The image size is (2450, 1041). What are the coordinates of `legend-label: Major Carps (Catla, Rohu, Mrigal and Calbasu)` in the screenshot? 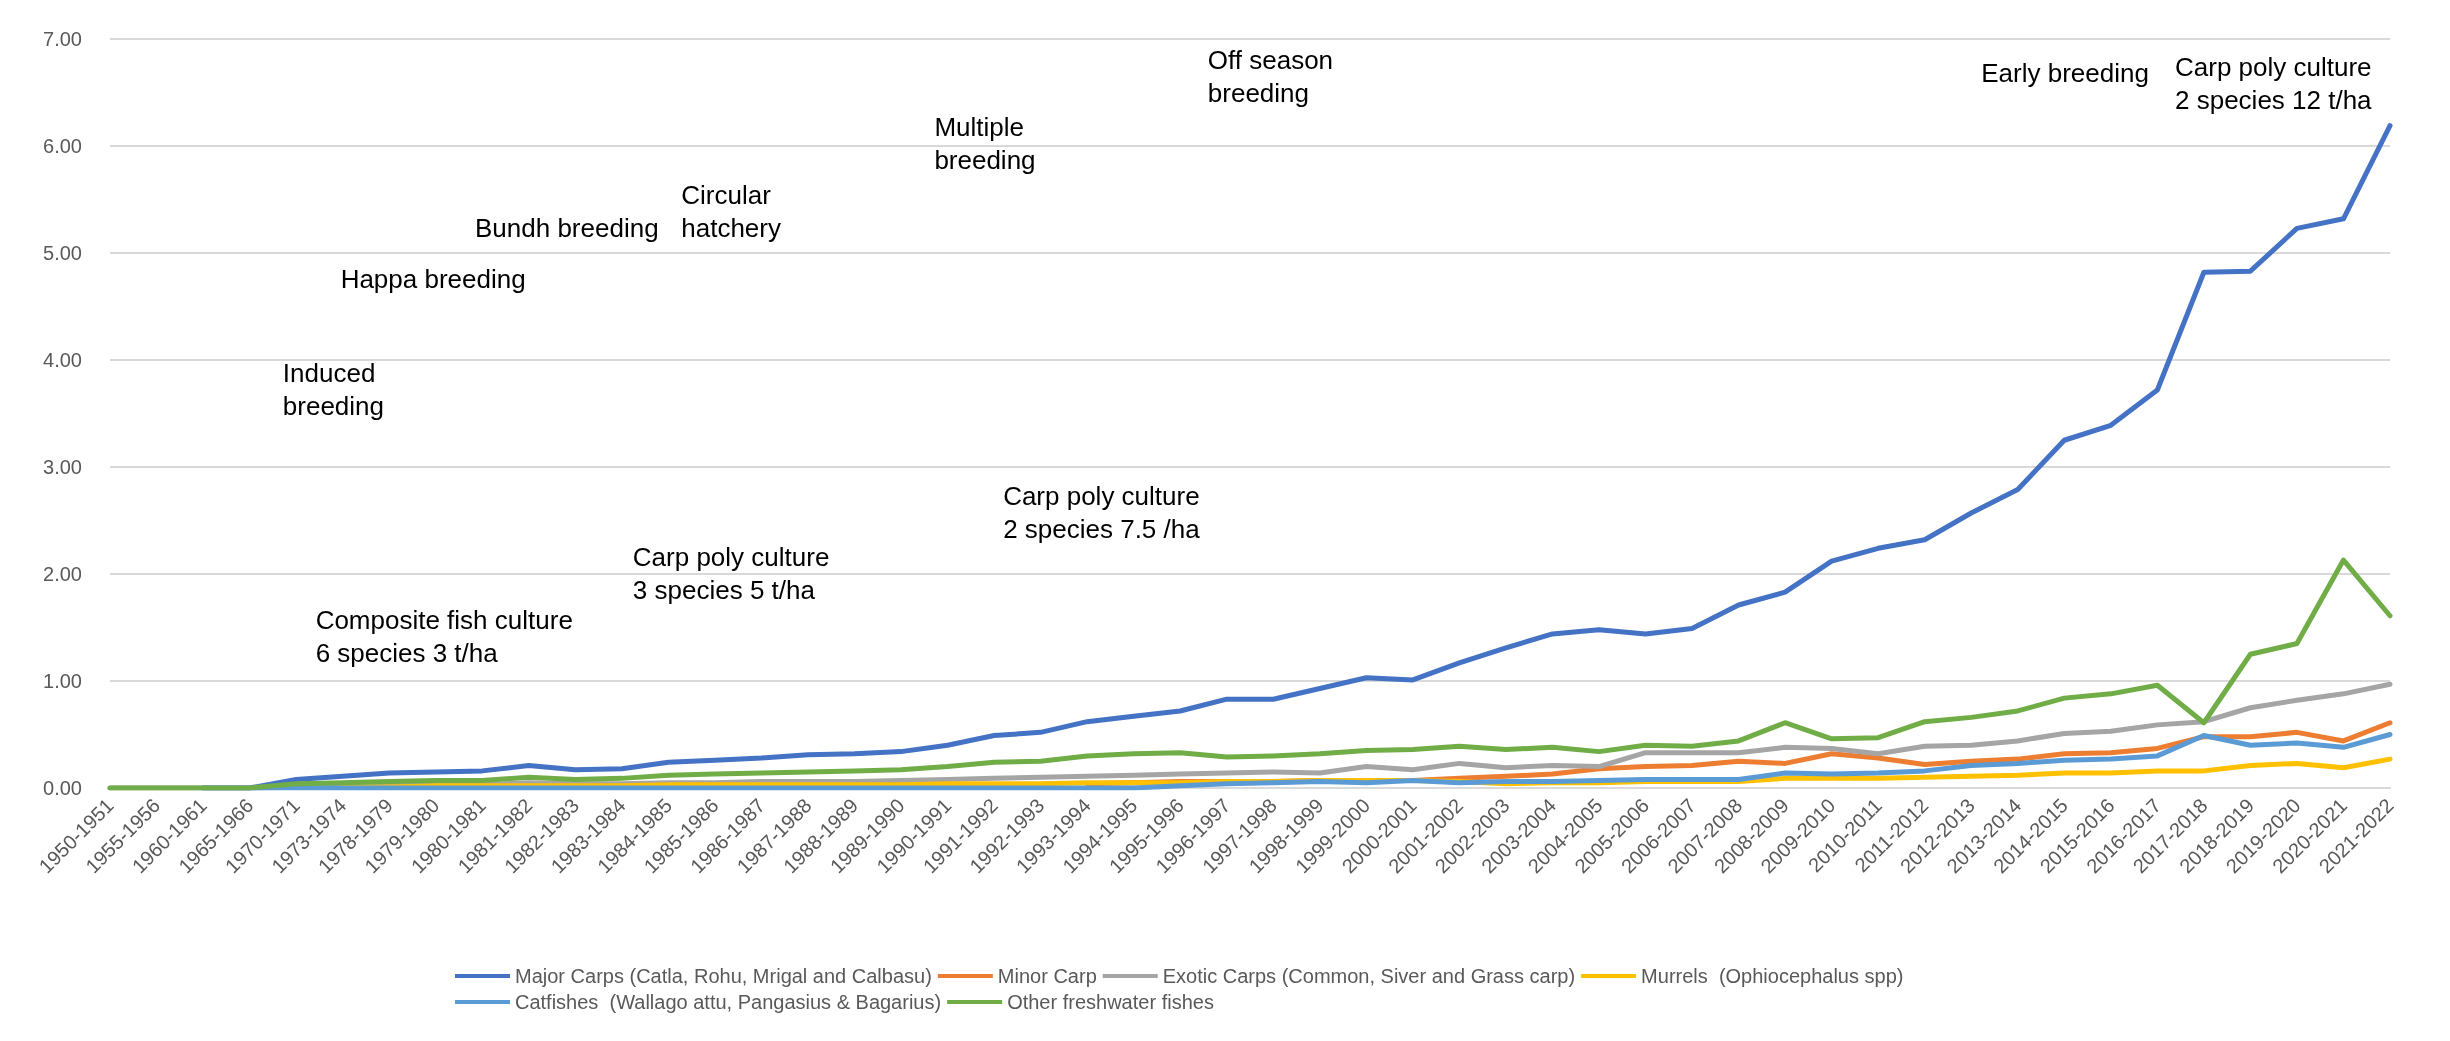 It's located at (723, 976).